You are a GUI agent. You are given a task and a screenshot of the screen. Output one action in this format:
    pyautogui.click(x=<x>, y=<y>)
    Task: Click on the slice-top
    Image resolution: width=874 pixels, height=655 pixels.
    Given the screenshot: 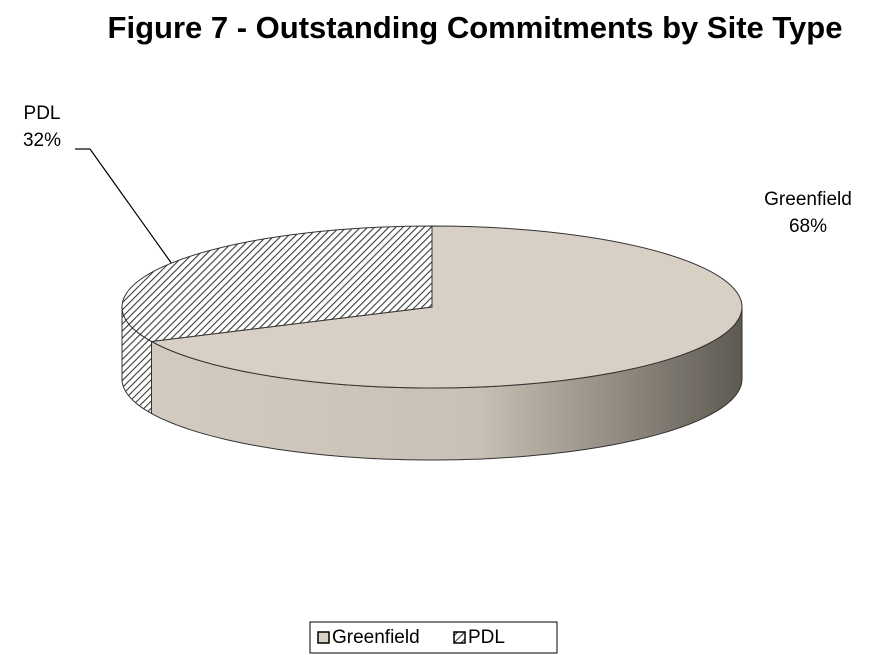 What is the action you would take?
    pyautogui.click(x=277, y=284)
    